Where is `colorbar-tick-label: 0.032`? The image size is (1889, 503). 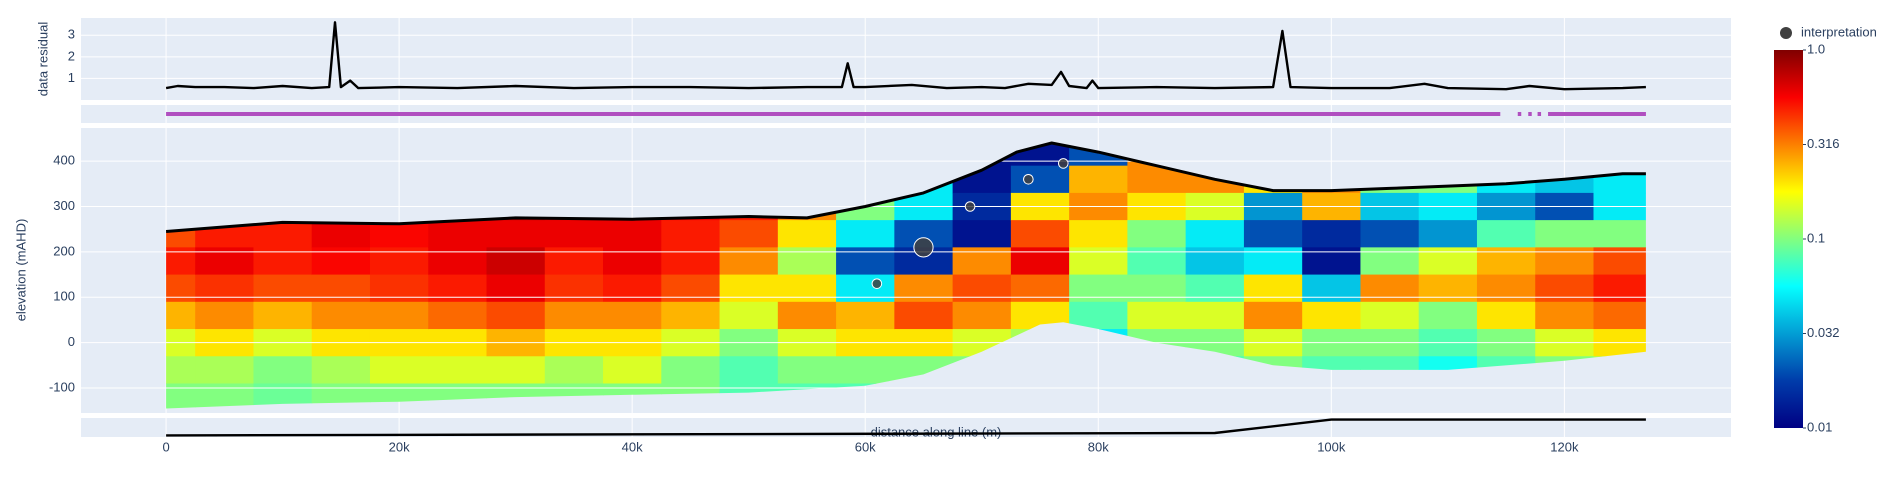
colorbar-tick-label: 0.032 is located at coordinates (1823, 332).